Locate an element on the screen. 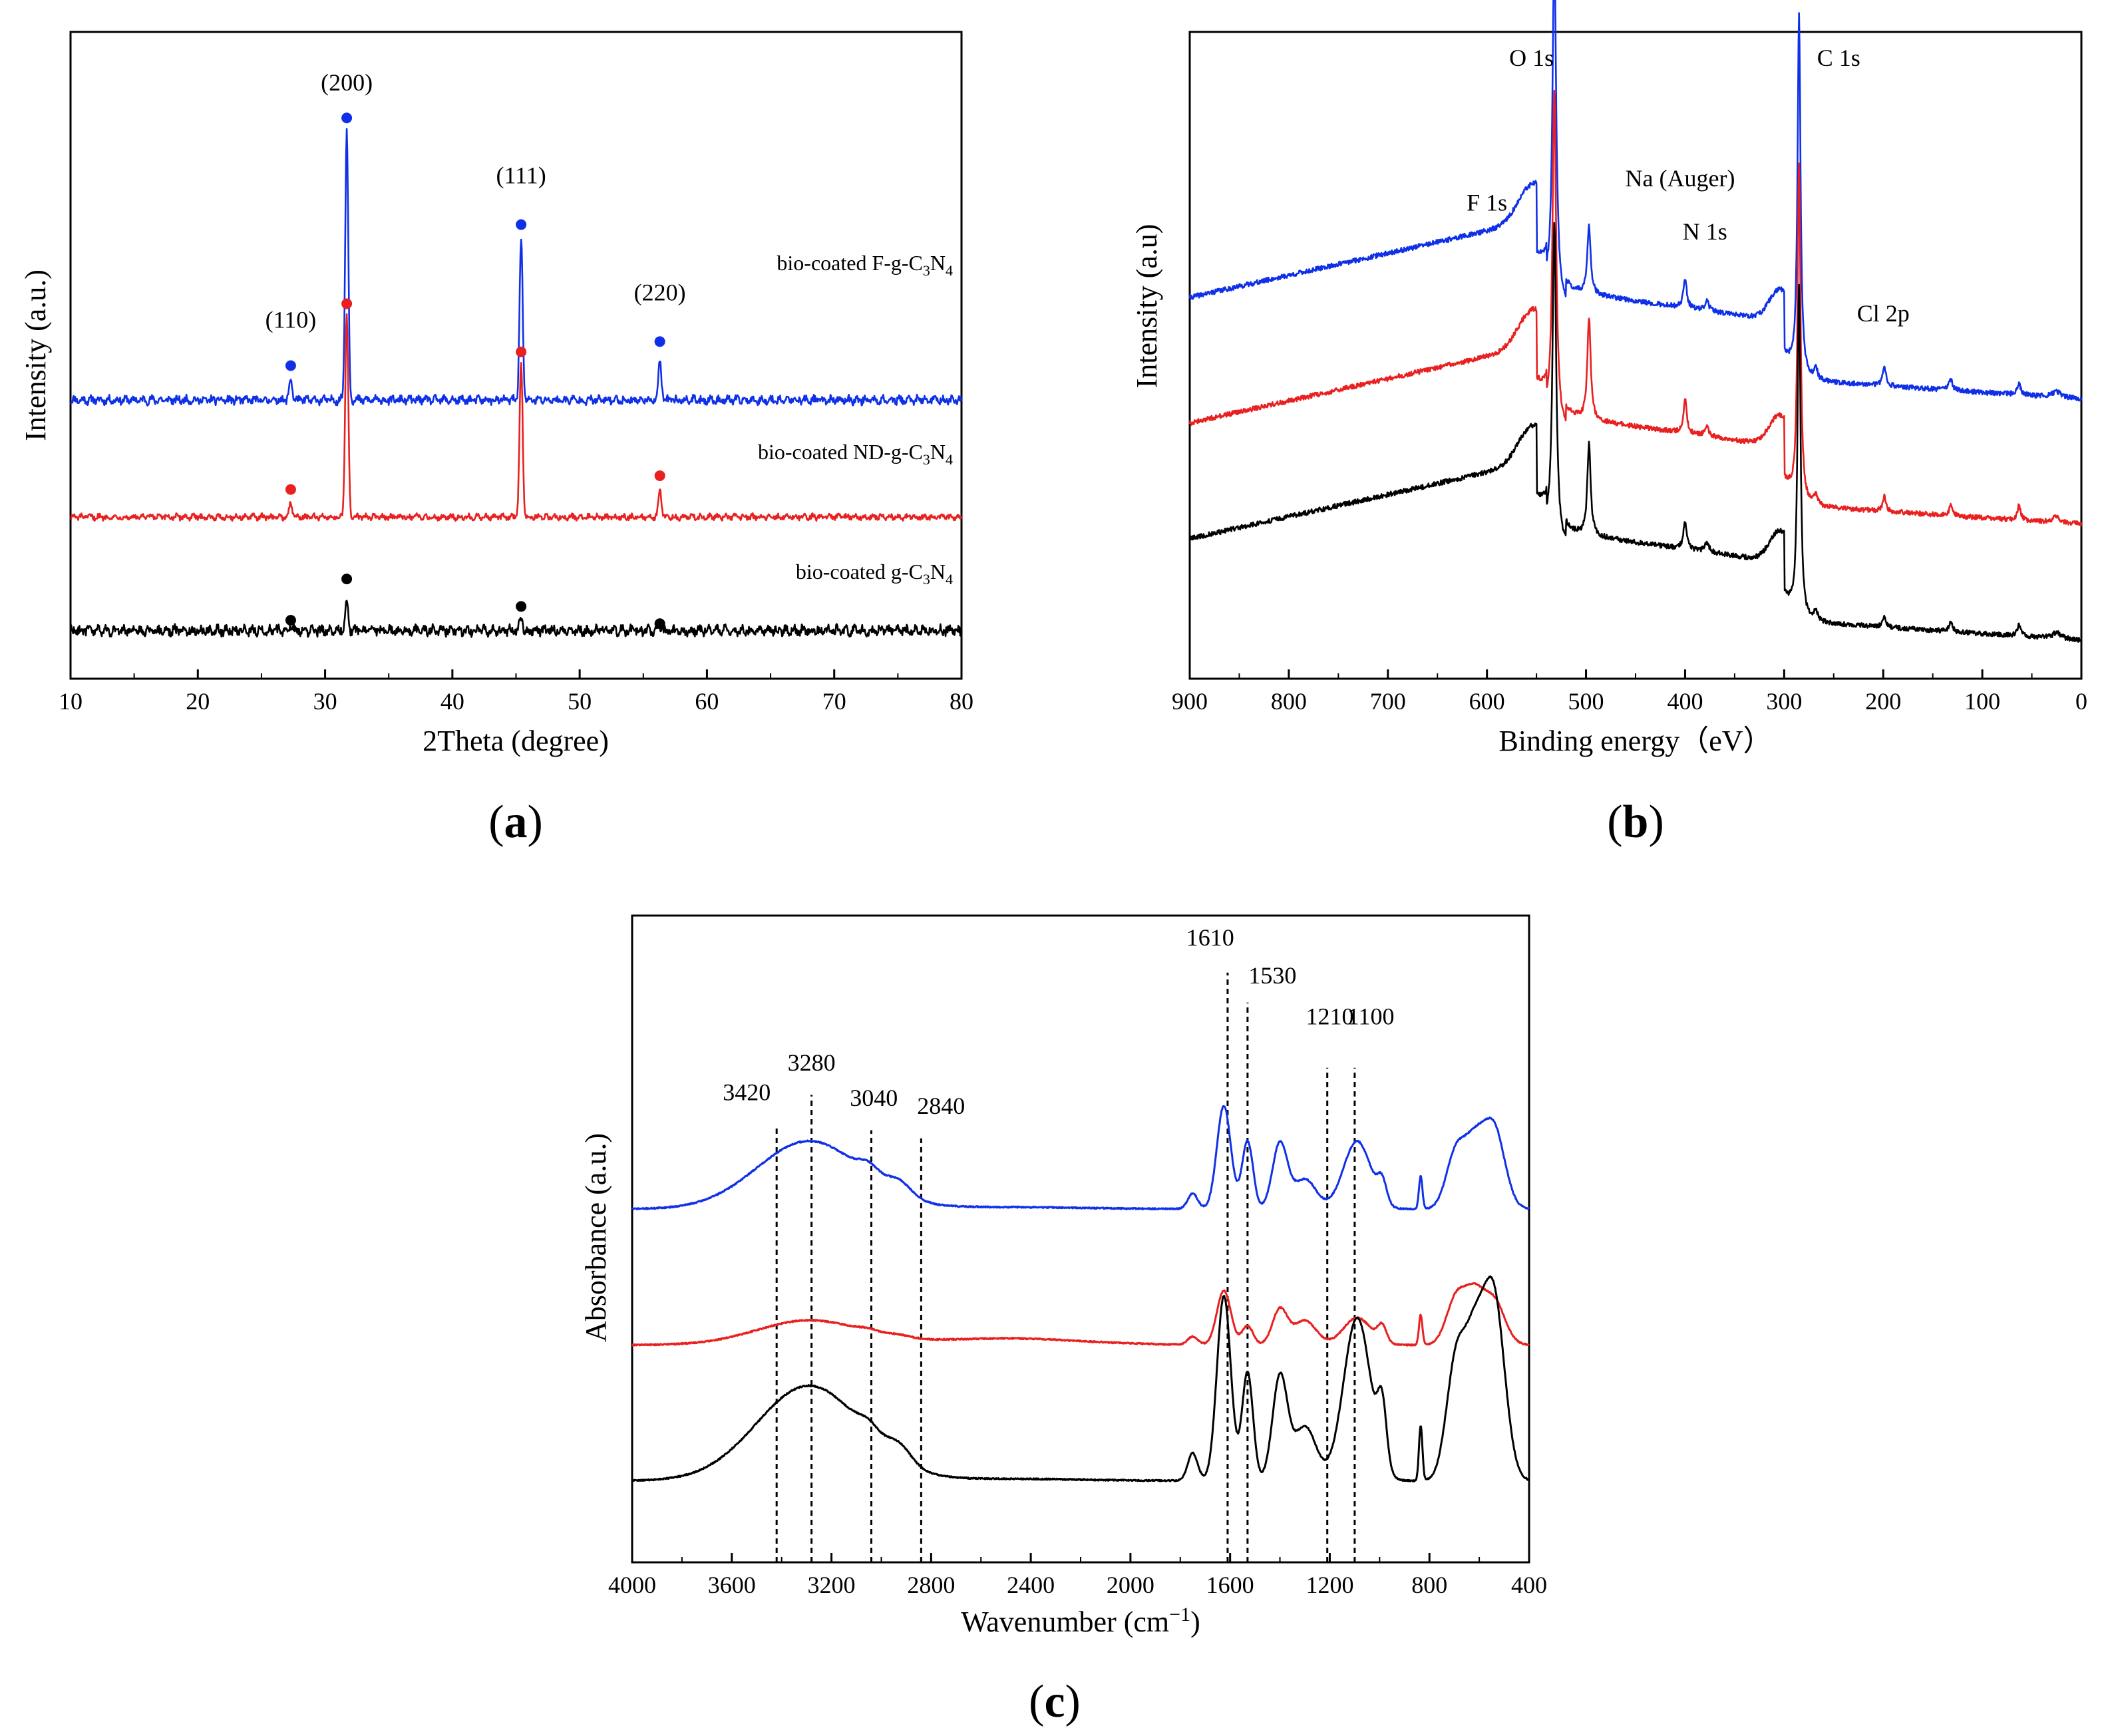  panel-c-label: (c) is located at coordinates (1055, 1701).